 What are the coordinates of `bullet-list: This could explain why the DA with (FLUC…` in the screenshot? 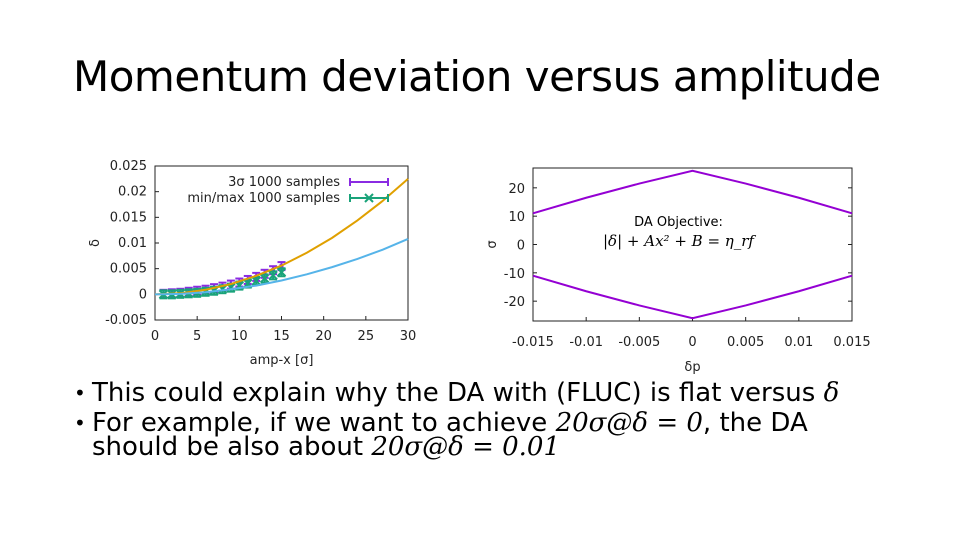 It's located at (484, 420).